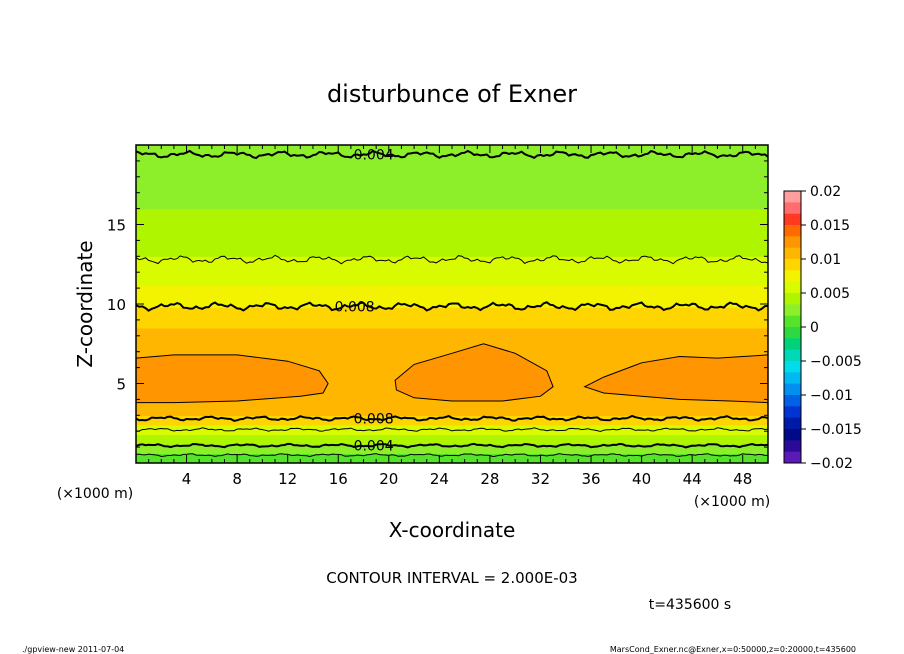  I want to click on x-tick-label: 16, so click(338, 479).